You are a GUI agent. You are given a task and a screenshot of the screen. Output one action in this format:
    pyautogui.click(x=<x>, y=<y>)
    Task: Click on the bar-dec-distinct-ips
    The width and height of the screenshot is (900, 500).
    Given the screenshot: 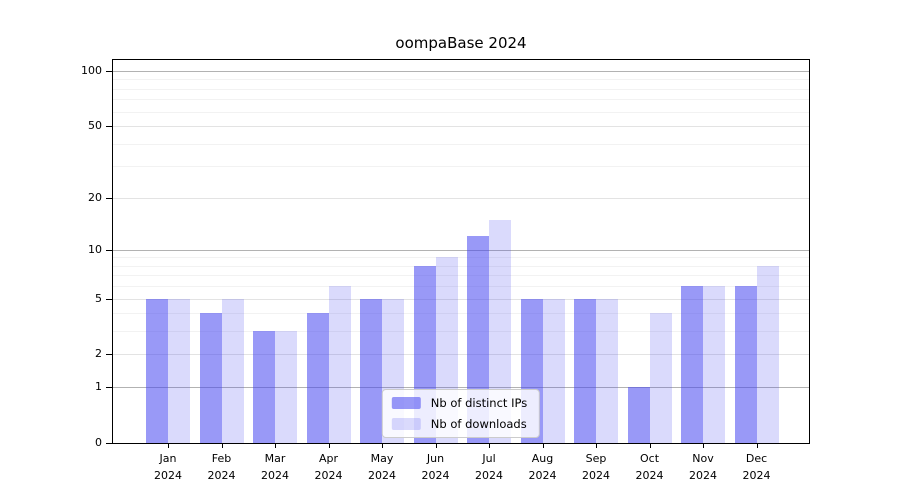 What is the action you would take?
    pyautogui.click(x=745, y=364)
    